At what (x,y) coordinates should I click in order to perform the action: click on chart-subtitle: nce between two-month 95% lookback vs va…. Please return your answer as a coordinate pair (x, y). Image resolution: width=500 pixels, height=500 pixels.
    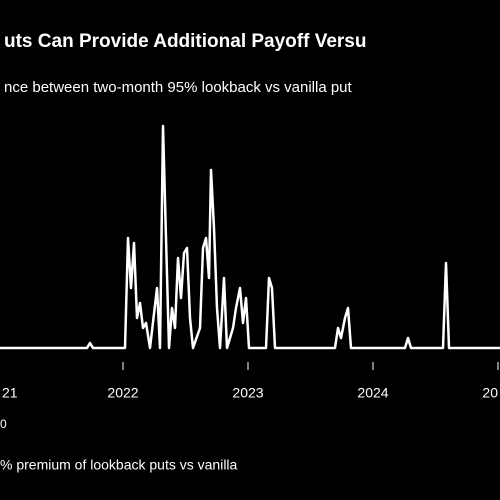
    Looking at the image, I should click on (178, 87).